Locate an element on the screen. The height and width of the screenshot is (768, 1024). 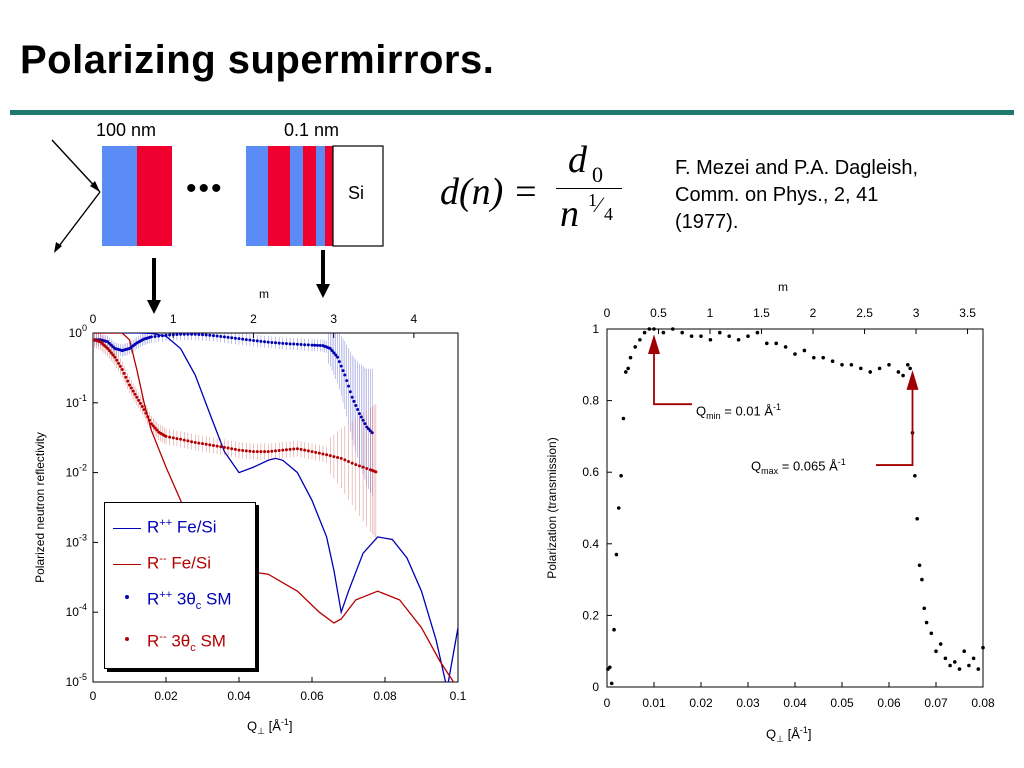
left-top-tick-label: 0 is located at coordinates (93, 319).